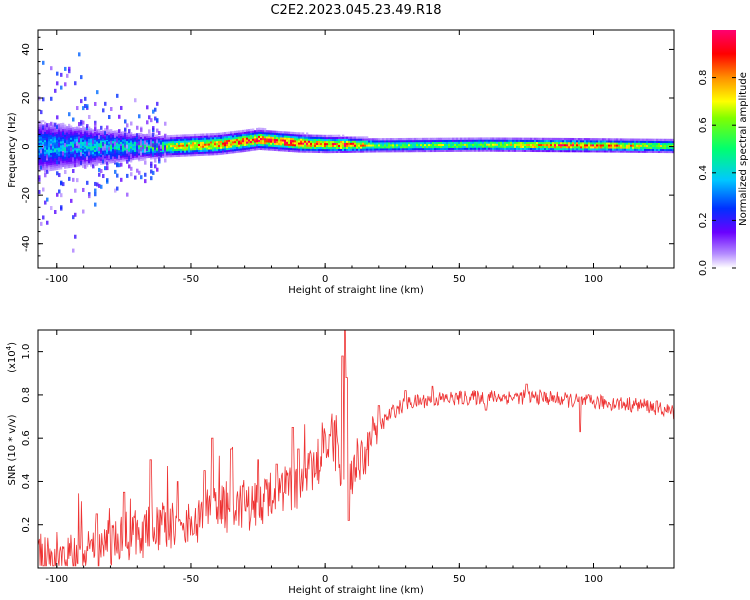  I want to click on tick-label: -20, so click(26, 195).